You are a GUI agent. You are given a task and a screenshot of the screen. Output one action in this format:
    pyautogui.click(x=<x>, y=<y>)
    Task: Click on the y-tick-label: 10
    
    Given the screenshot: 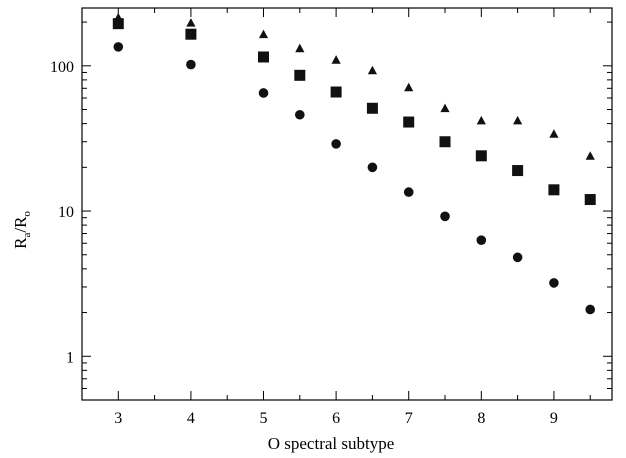 What is the action you would take?
    pyautogui.click(x=66, y=212)
    